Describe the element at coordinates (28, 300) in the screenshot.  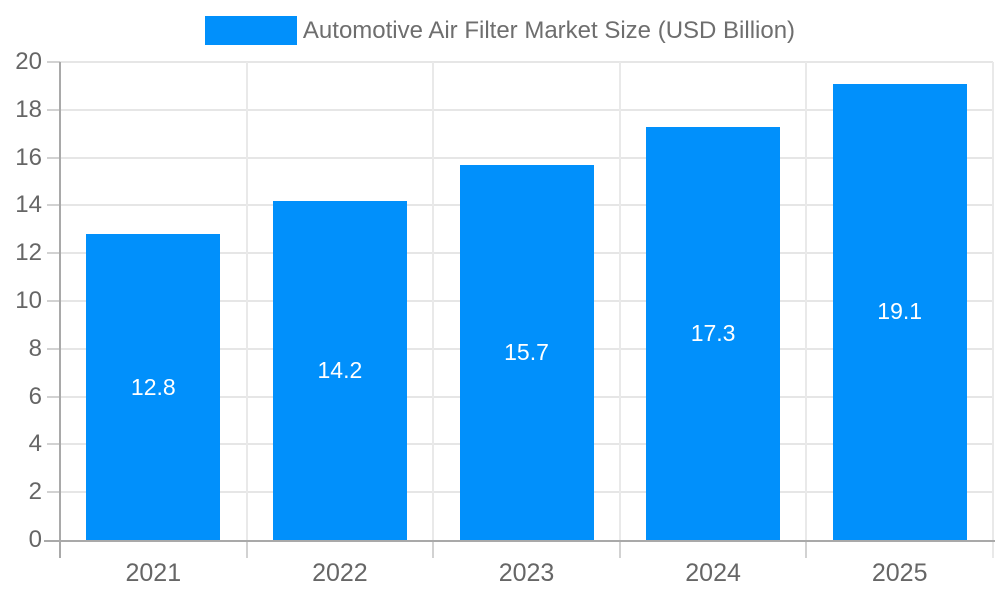
I see `y-axis-label-10: 10` at that location.